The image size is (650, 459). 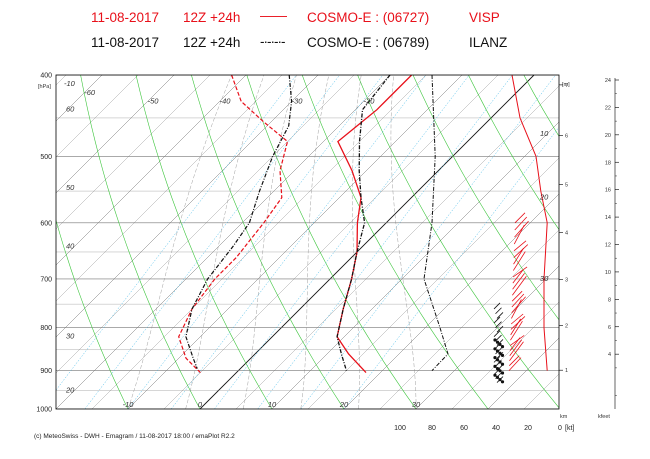 I want to click on kfeet-tick-label: 10, so click(x=608, y=273).